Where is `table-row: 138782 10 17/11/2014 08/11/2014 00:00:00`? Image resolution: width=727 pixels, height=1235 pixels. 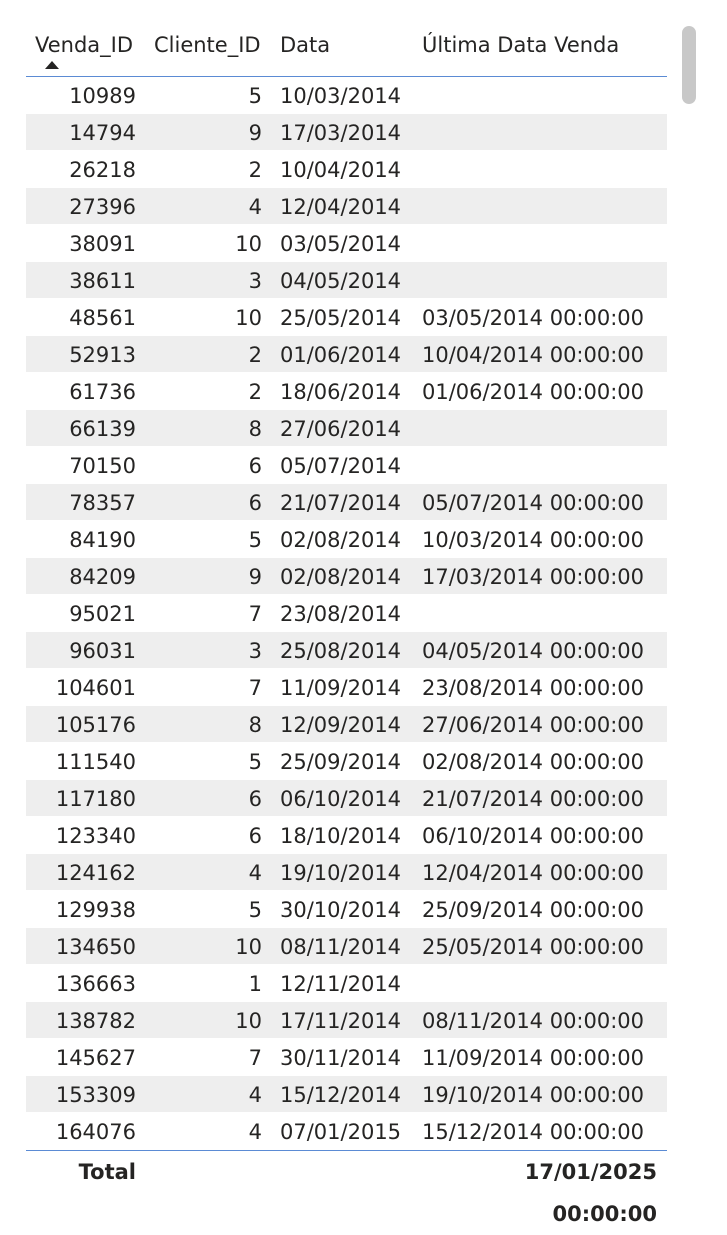 table-row: 138782 10 17/11/2014 08/11/2014 00:00:00 is located at coordinates (346, 1020).